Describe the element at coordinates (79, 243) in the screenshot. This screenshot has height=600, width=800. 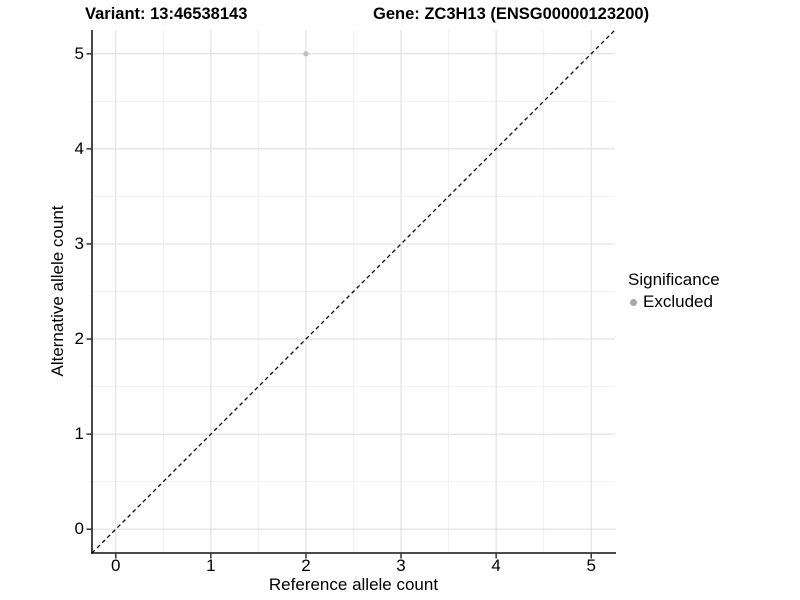
I see `y-tick-label: 3` at that location.